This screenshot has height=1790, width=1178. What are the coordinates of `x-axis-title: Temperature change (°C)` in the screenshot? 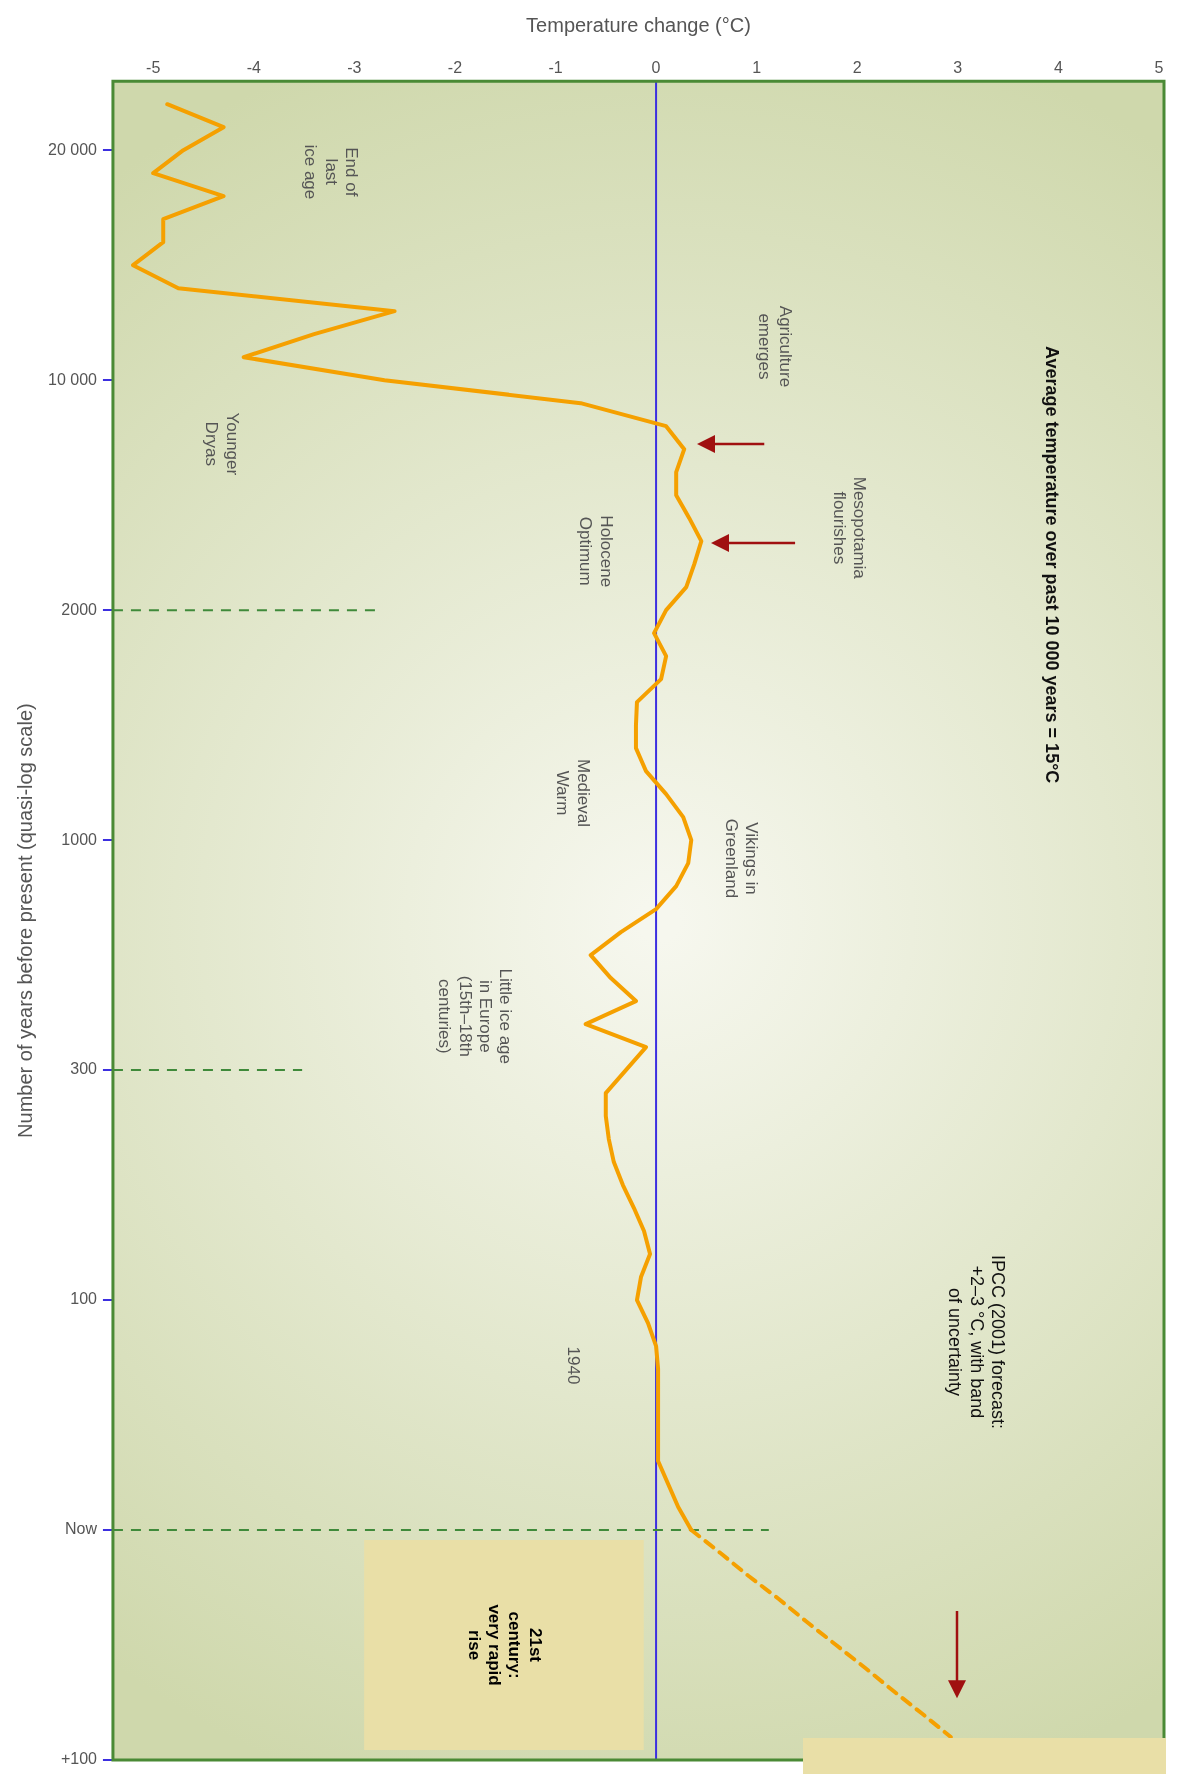 It's located at (638, 24).